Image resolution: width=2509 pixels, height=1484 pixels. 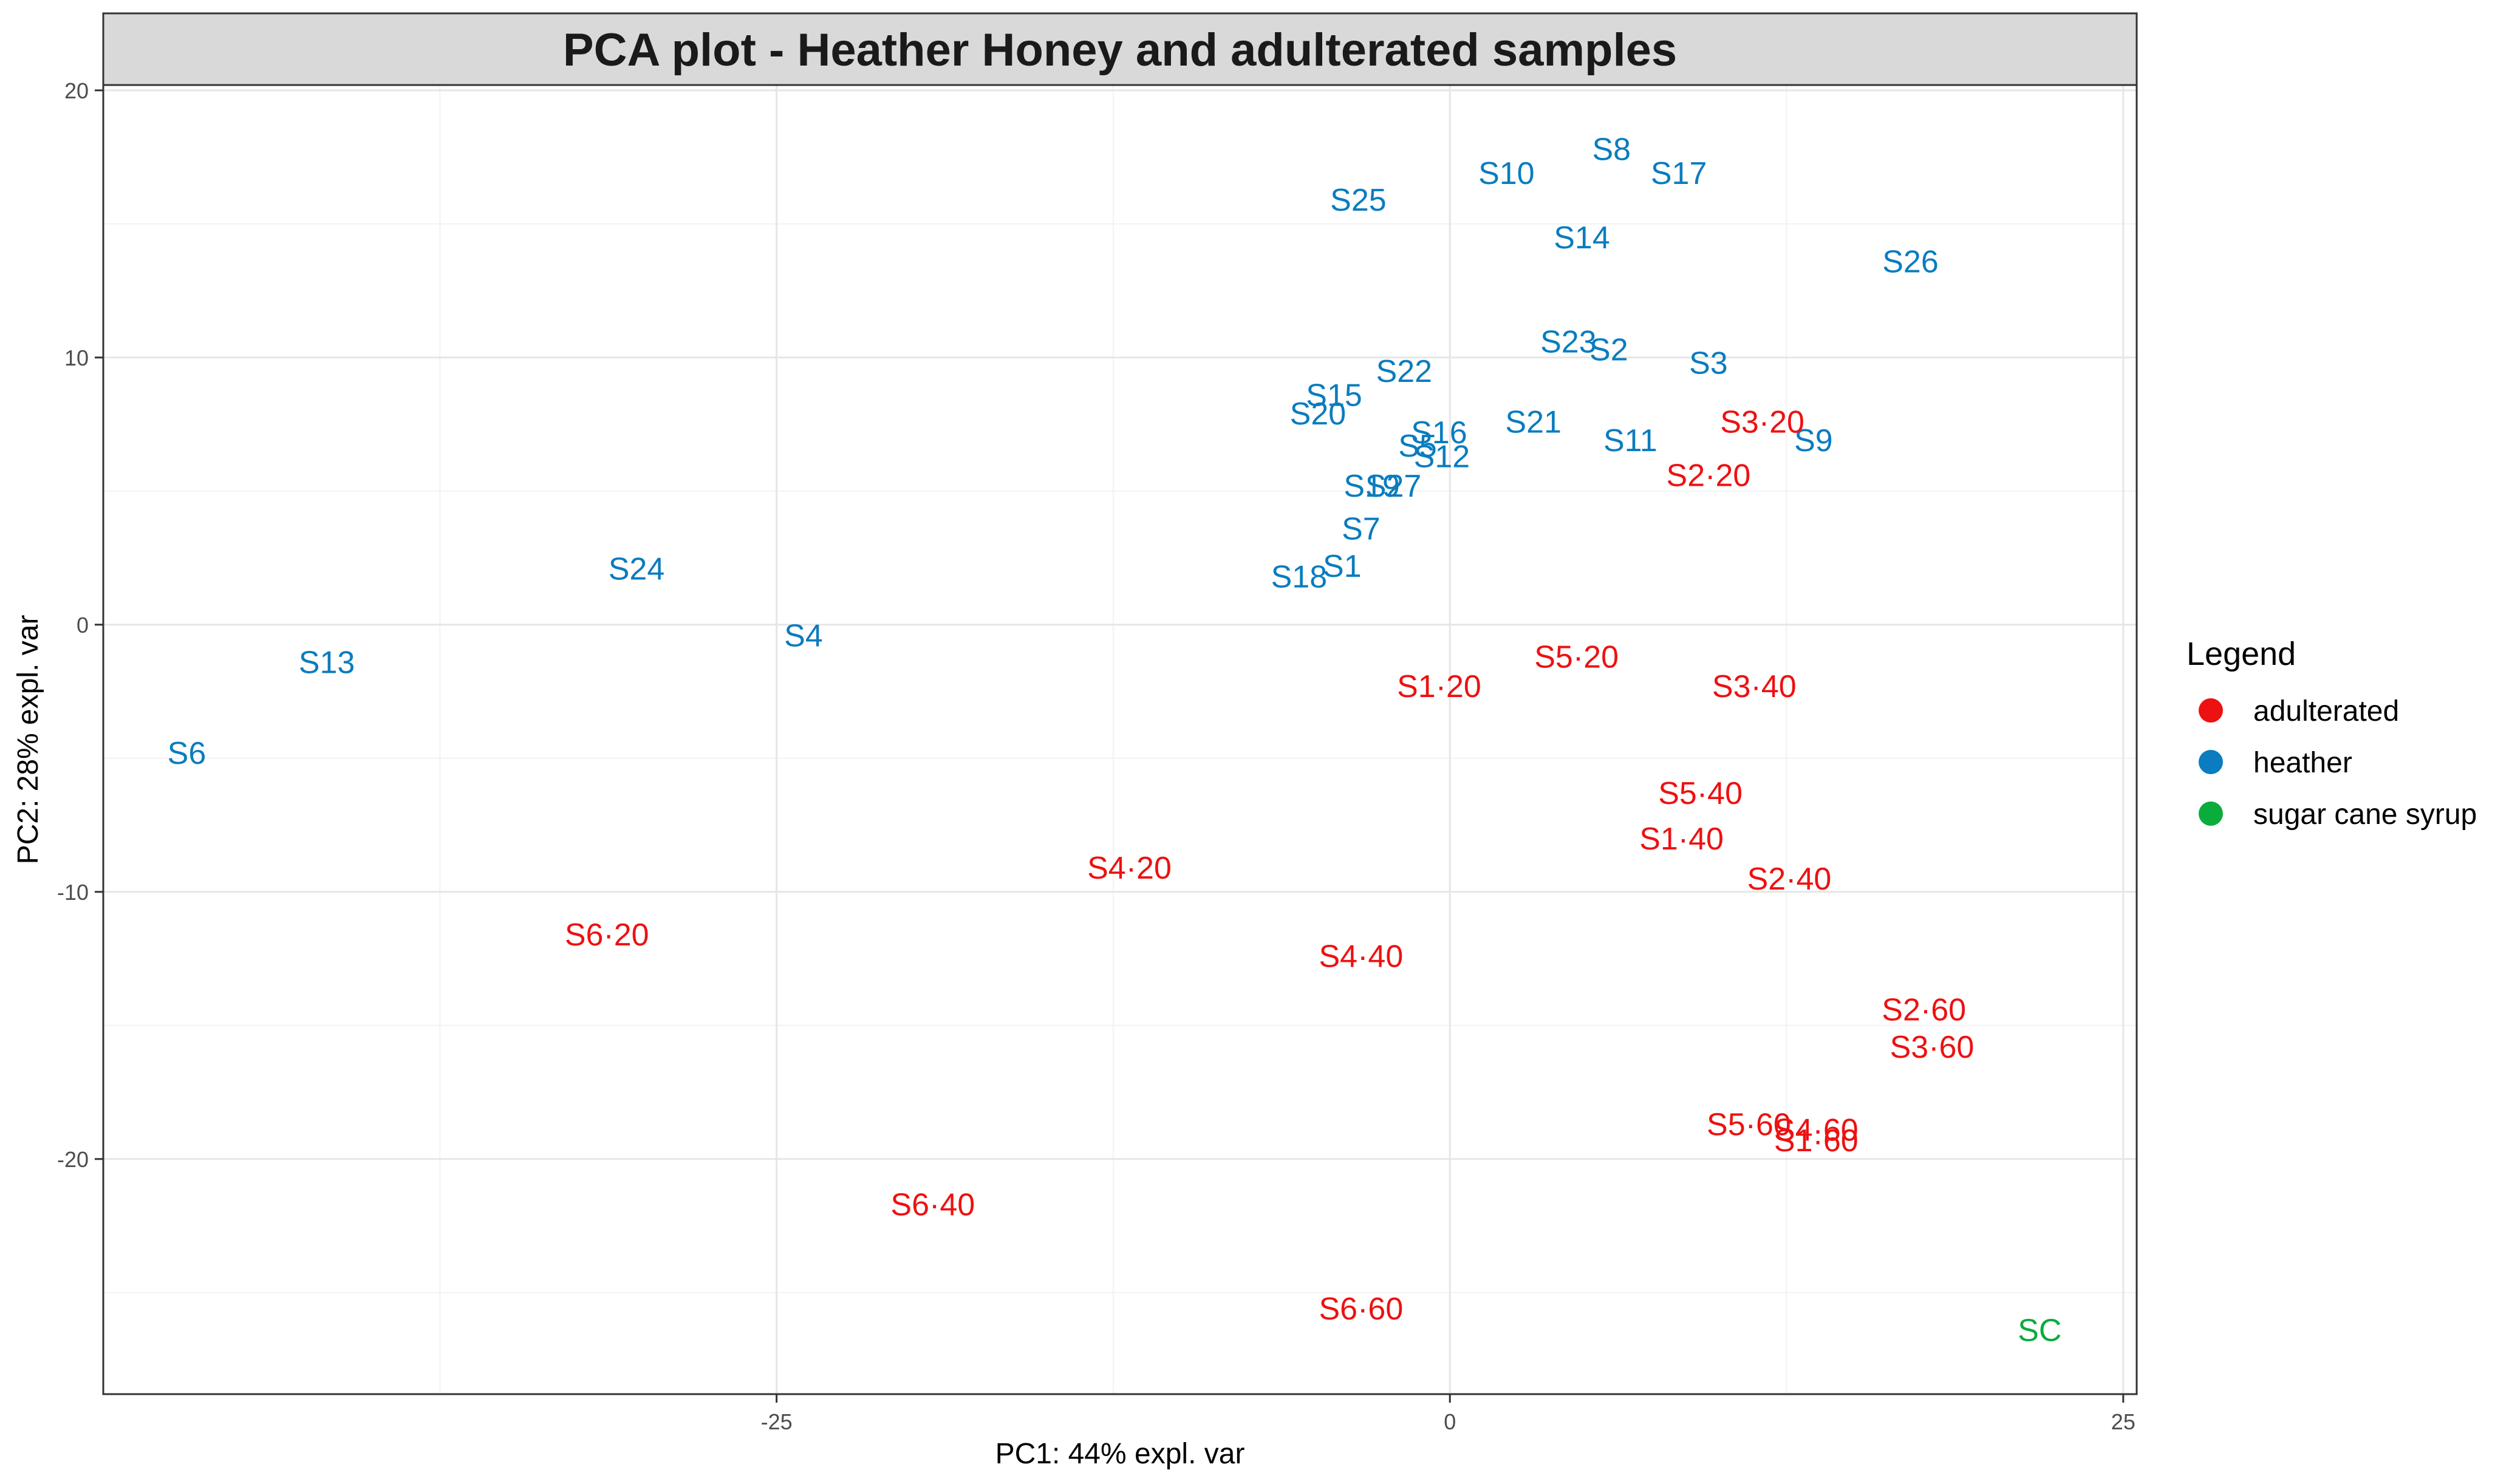 What do you see at coordinates (2365, 814) in the screenshot?
I see `legend-label-sugar-cane-syrup: sugar cane syrup` at bounding box center [2365, 814].